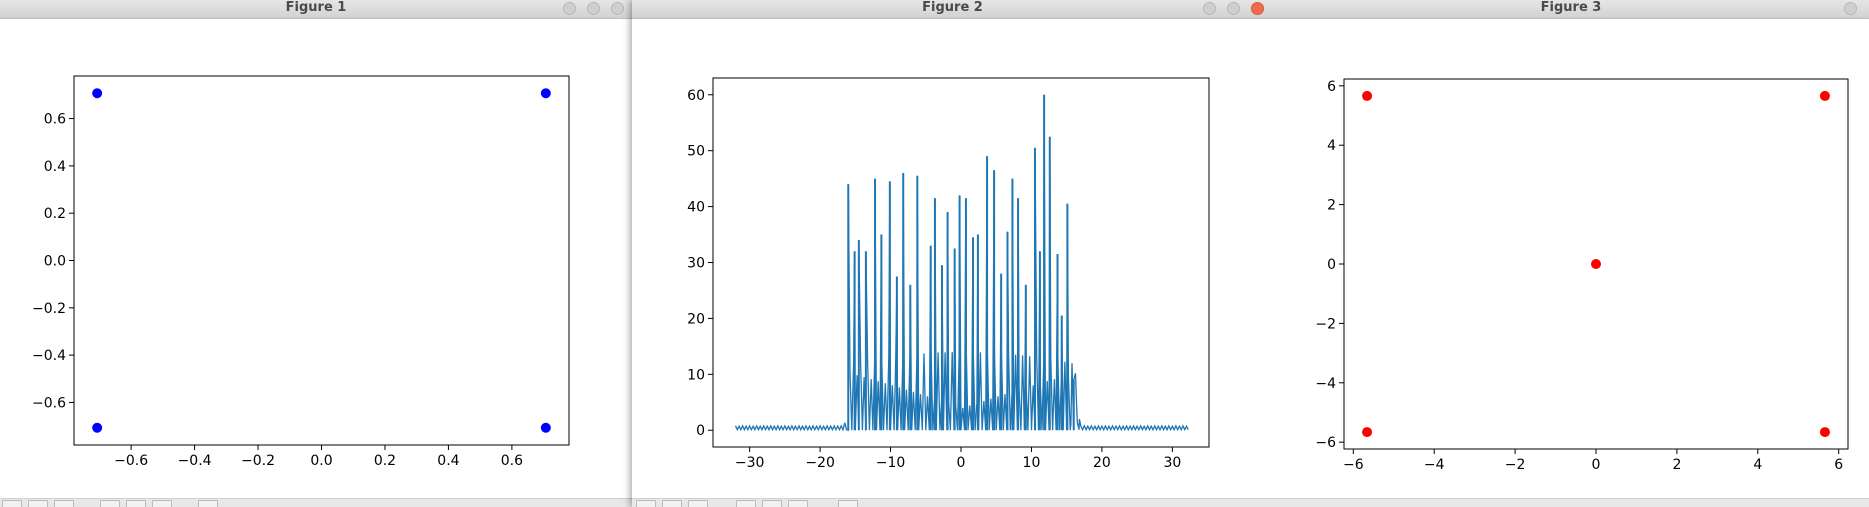 This screenshot has height=507, width=1869. What do you see at coordinates (750, 463) in the screenshot?
I see `x-tick-label: −30` at bounding box center [750, 463].